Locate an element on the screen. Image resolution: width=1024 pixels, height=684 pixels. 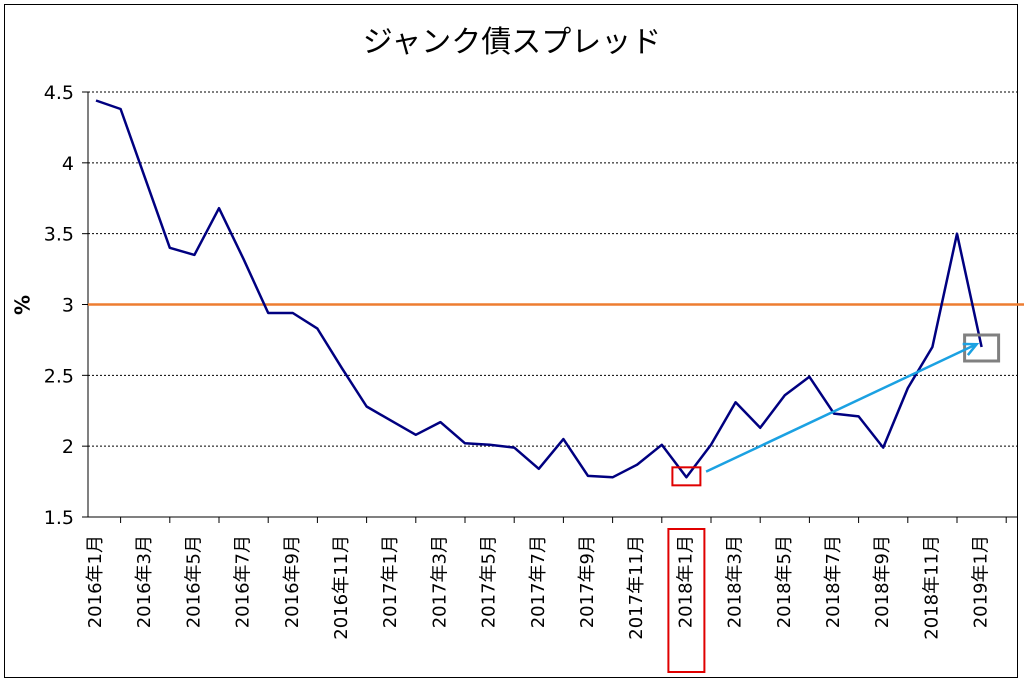
trend-arrow-line is located at coordinates (841, 408).